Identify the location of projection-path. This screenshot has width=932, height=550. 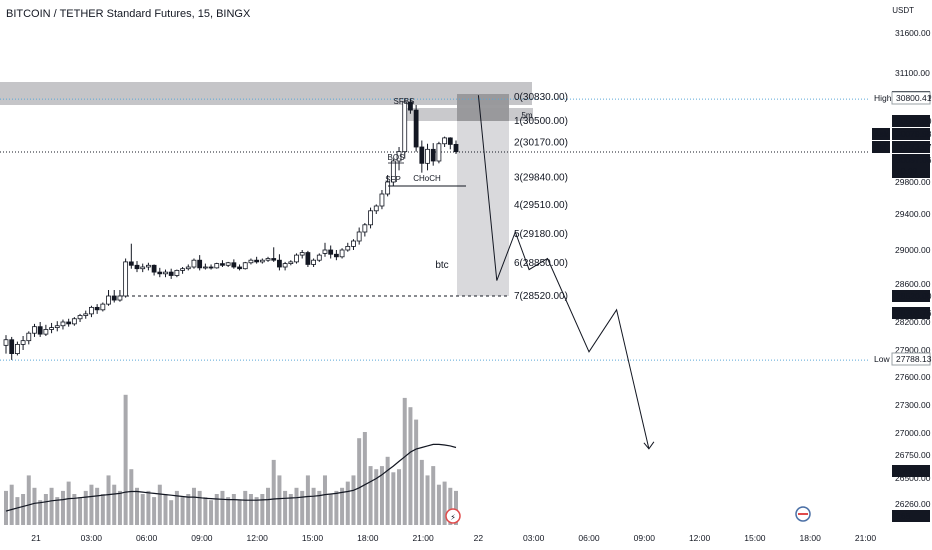
(563, 272).